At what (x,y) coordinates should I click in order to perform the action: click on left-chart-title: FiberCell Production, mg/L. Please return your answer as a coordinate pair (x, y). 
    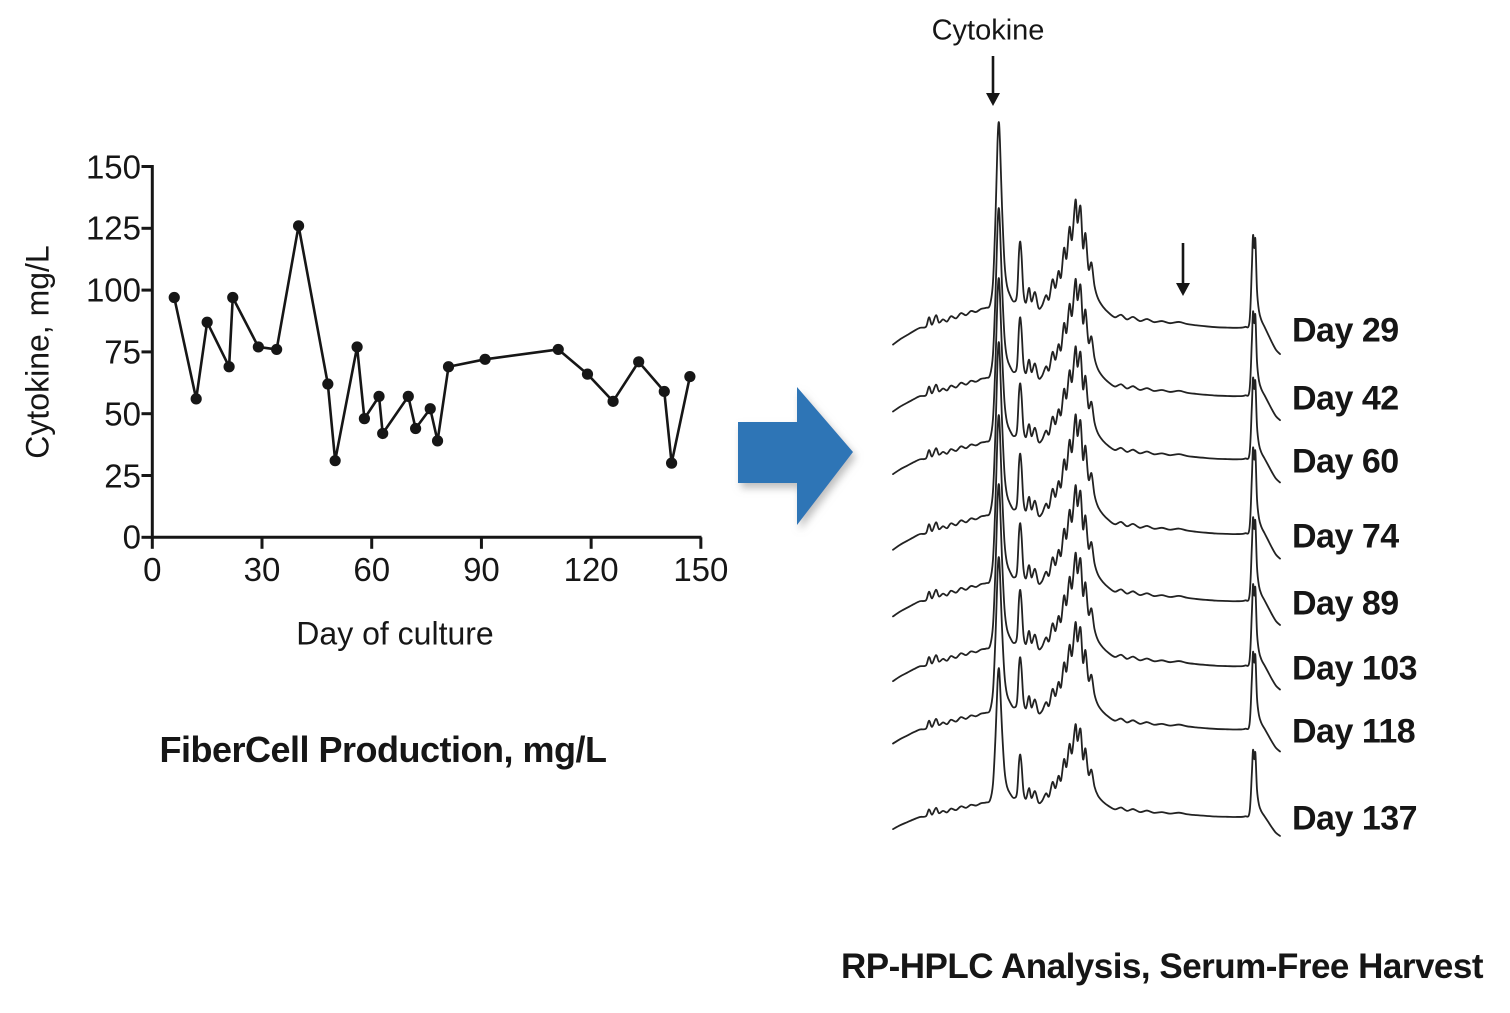
    Looking at the image, I should click on (383, 749).